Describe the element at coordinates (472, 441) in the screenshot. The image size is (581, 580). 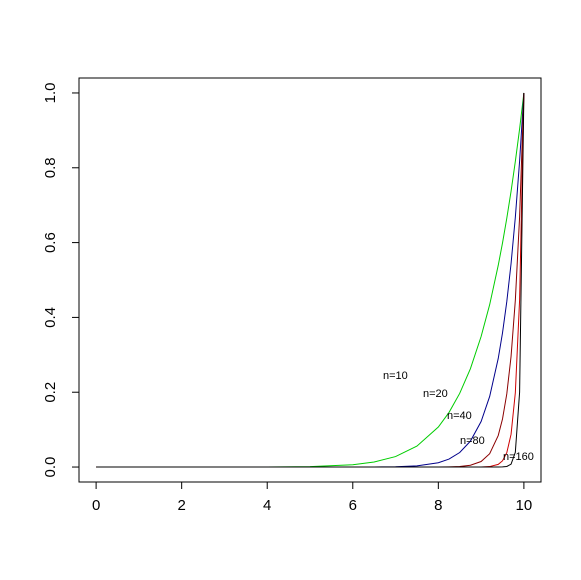
I see `series-annotation: n=80` at that location.